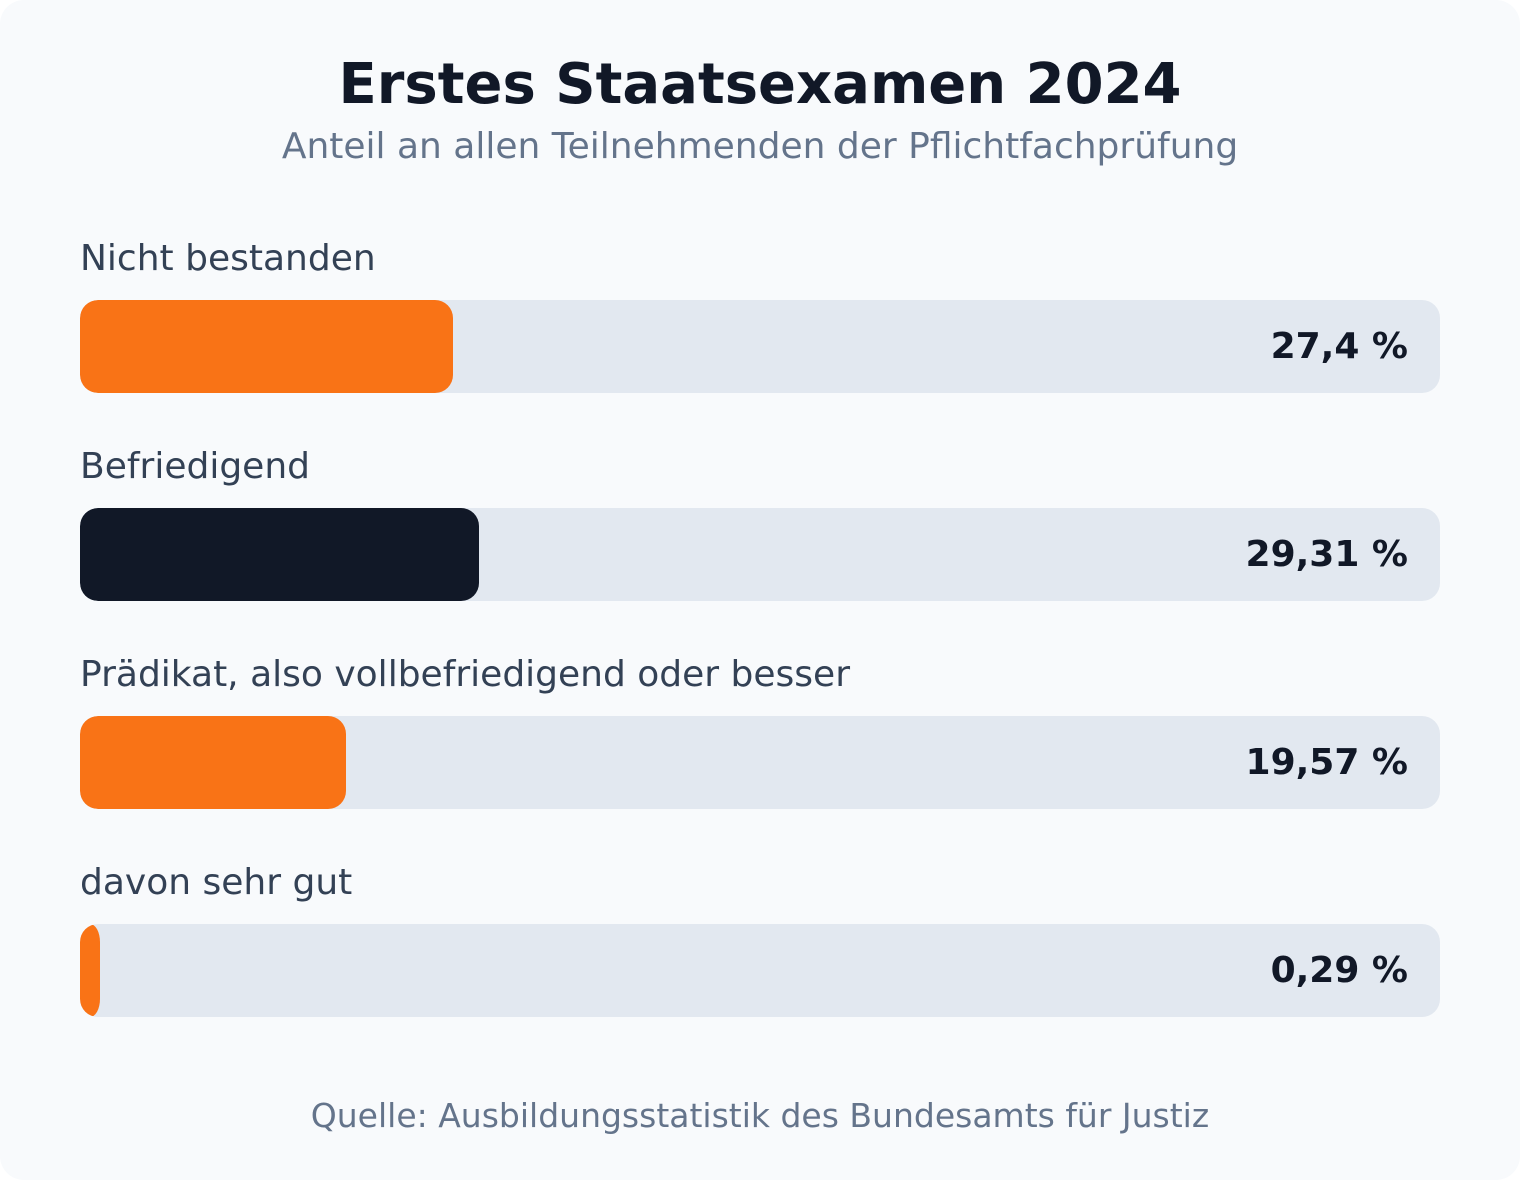 This screenshot has width=1520, height=1180. Describe the element at coordinates (760, 84) in the screenshot. I see `chart-title: Erstes Staatsexamen 2024` at that location.